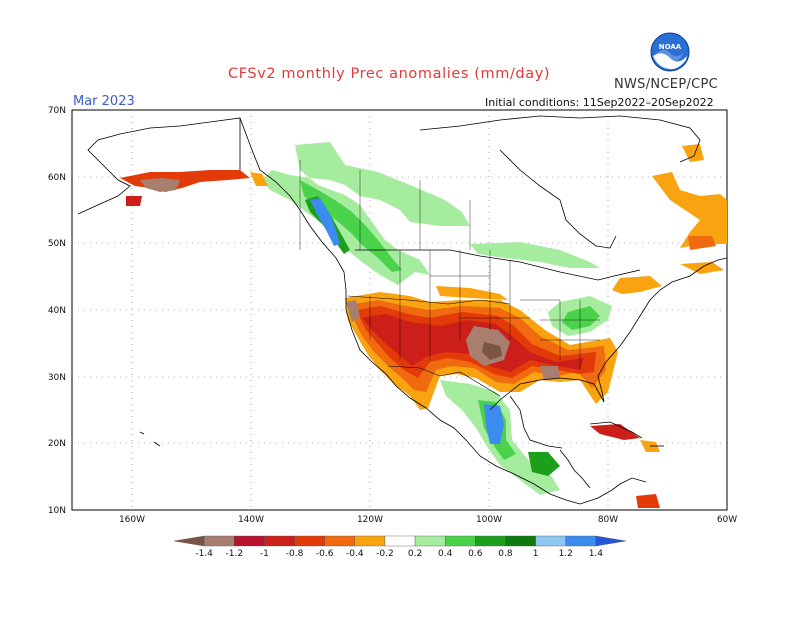 The width and height of the screenshot is (800, 618). Describe the element at coordinates (351, 226) in the screenshot. I see `wet-anomaly-canada-mid` at that location.